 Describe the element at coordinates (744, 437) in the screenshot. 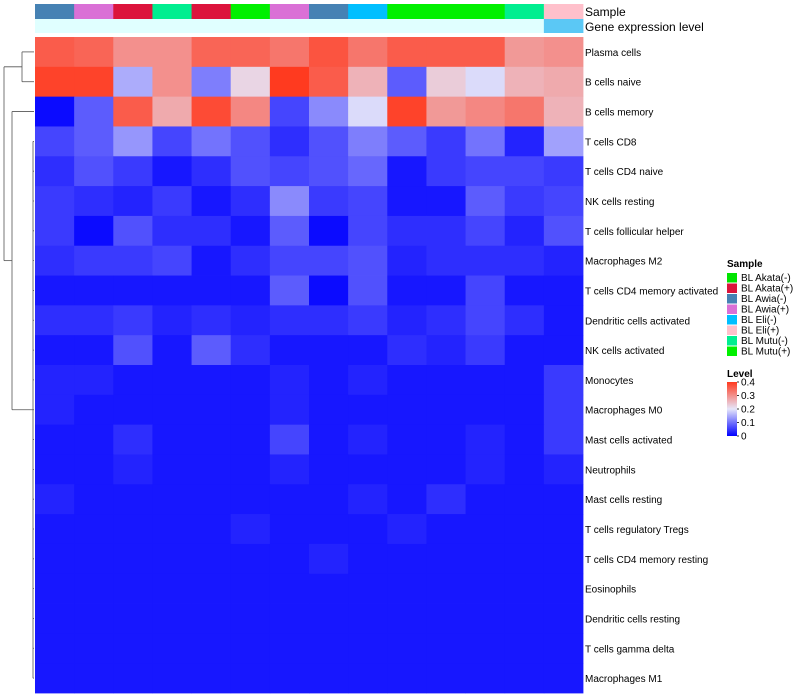

I see `level-tick-label: 0` at that location.